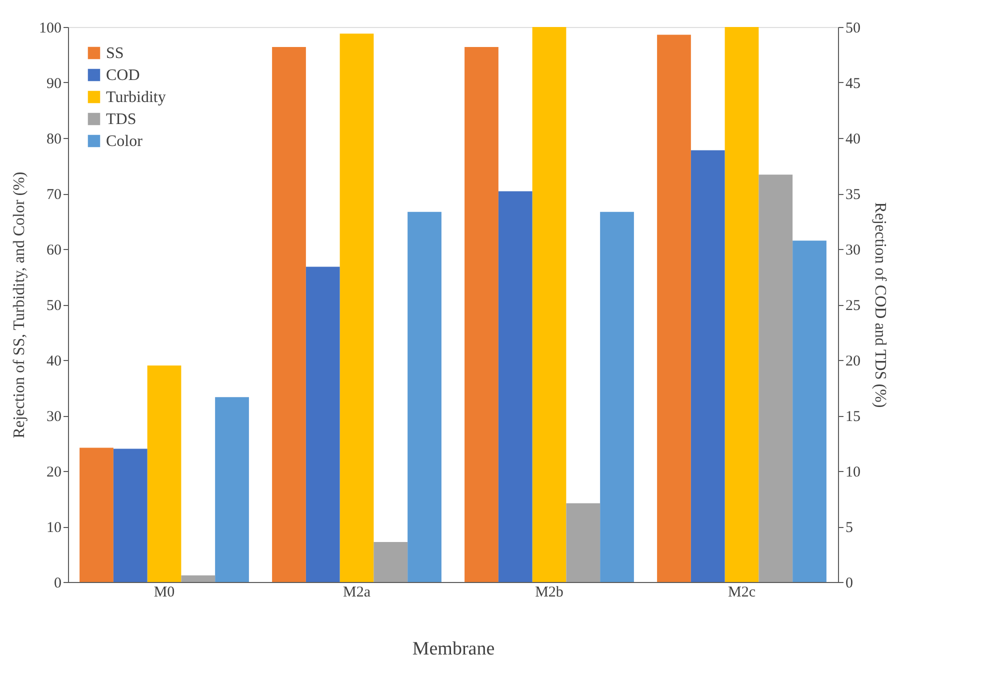 This screenshot has width=983, height=675. Describe the element at coordinates (58, 584) in the screenshot. I see `y-tick-label: 0` at that location.